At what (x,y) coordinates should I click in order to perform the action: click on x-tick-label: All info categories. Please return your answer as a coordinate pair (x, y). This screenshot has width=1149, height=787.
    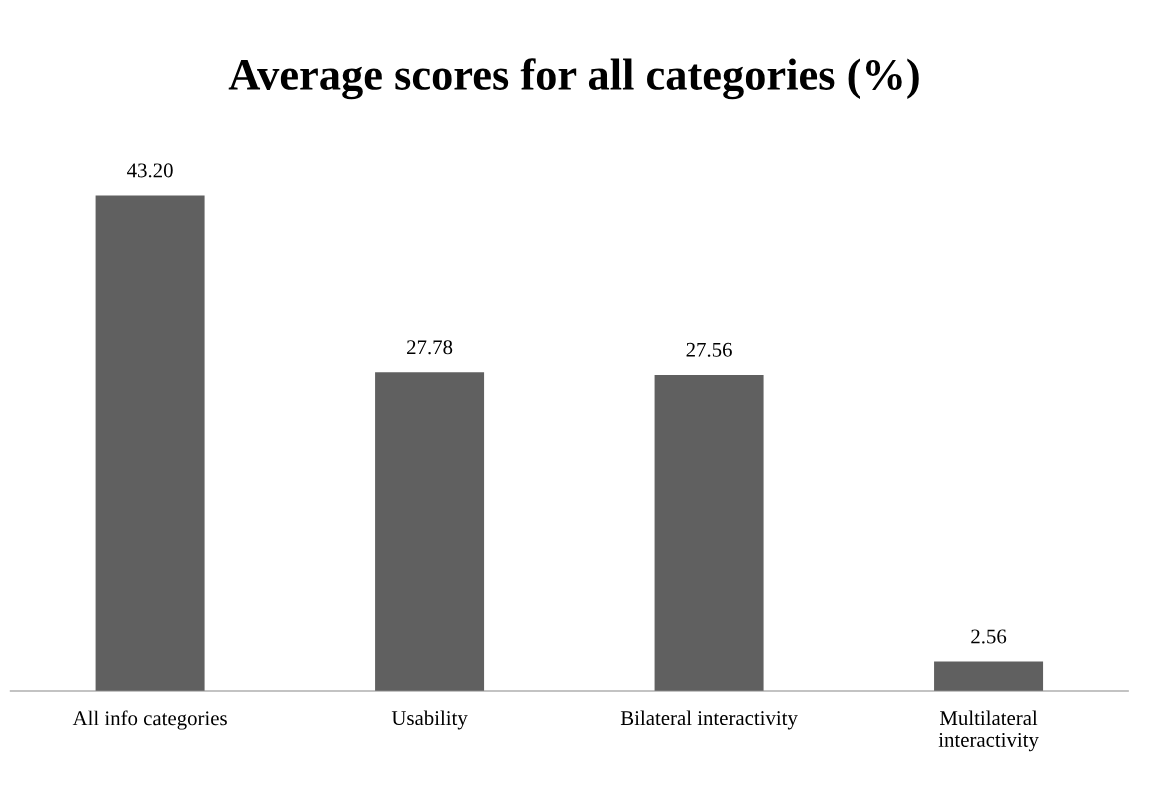
    Looking at the image, I should click on (149, 720).